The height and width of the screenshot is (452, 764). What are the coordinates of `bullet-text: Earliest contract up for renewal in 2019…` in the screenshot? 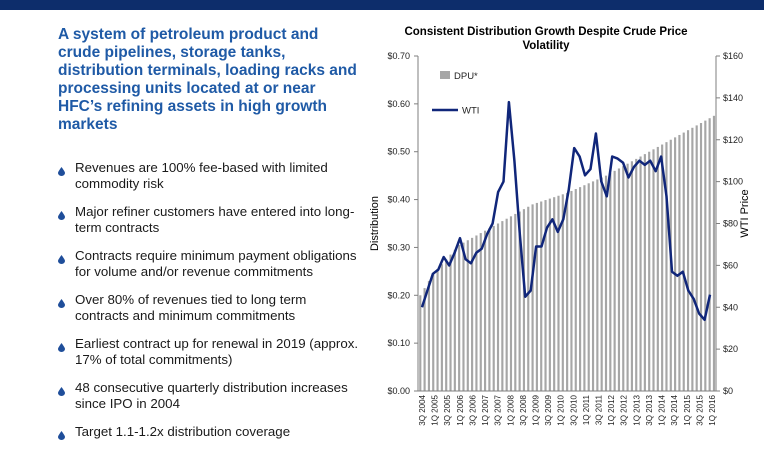 It's located at (217, 351).